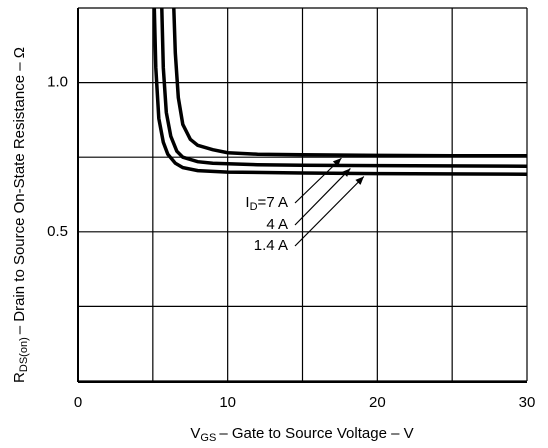 This screenshot has height=448, width=548. Describe the element at coordinates (24, 354) in the screenshot. I see `y-label-sub: DS(on)` at that location.